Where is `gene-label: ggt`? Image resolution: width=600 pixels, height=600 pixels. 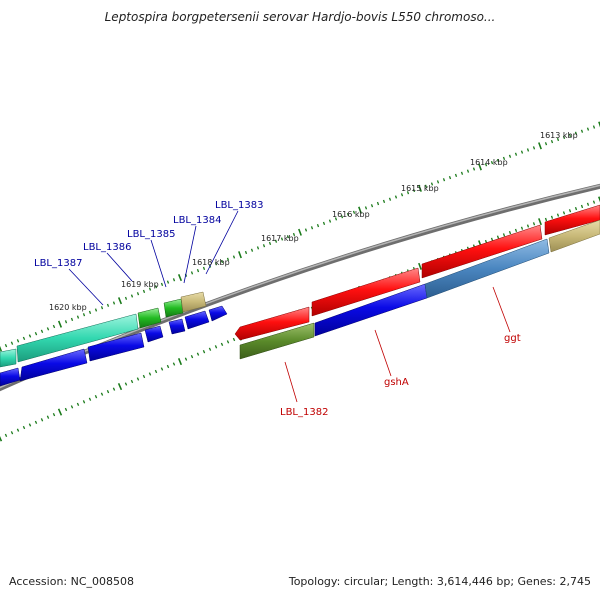 gene-label: ggt is located at coordinates (512, 338).